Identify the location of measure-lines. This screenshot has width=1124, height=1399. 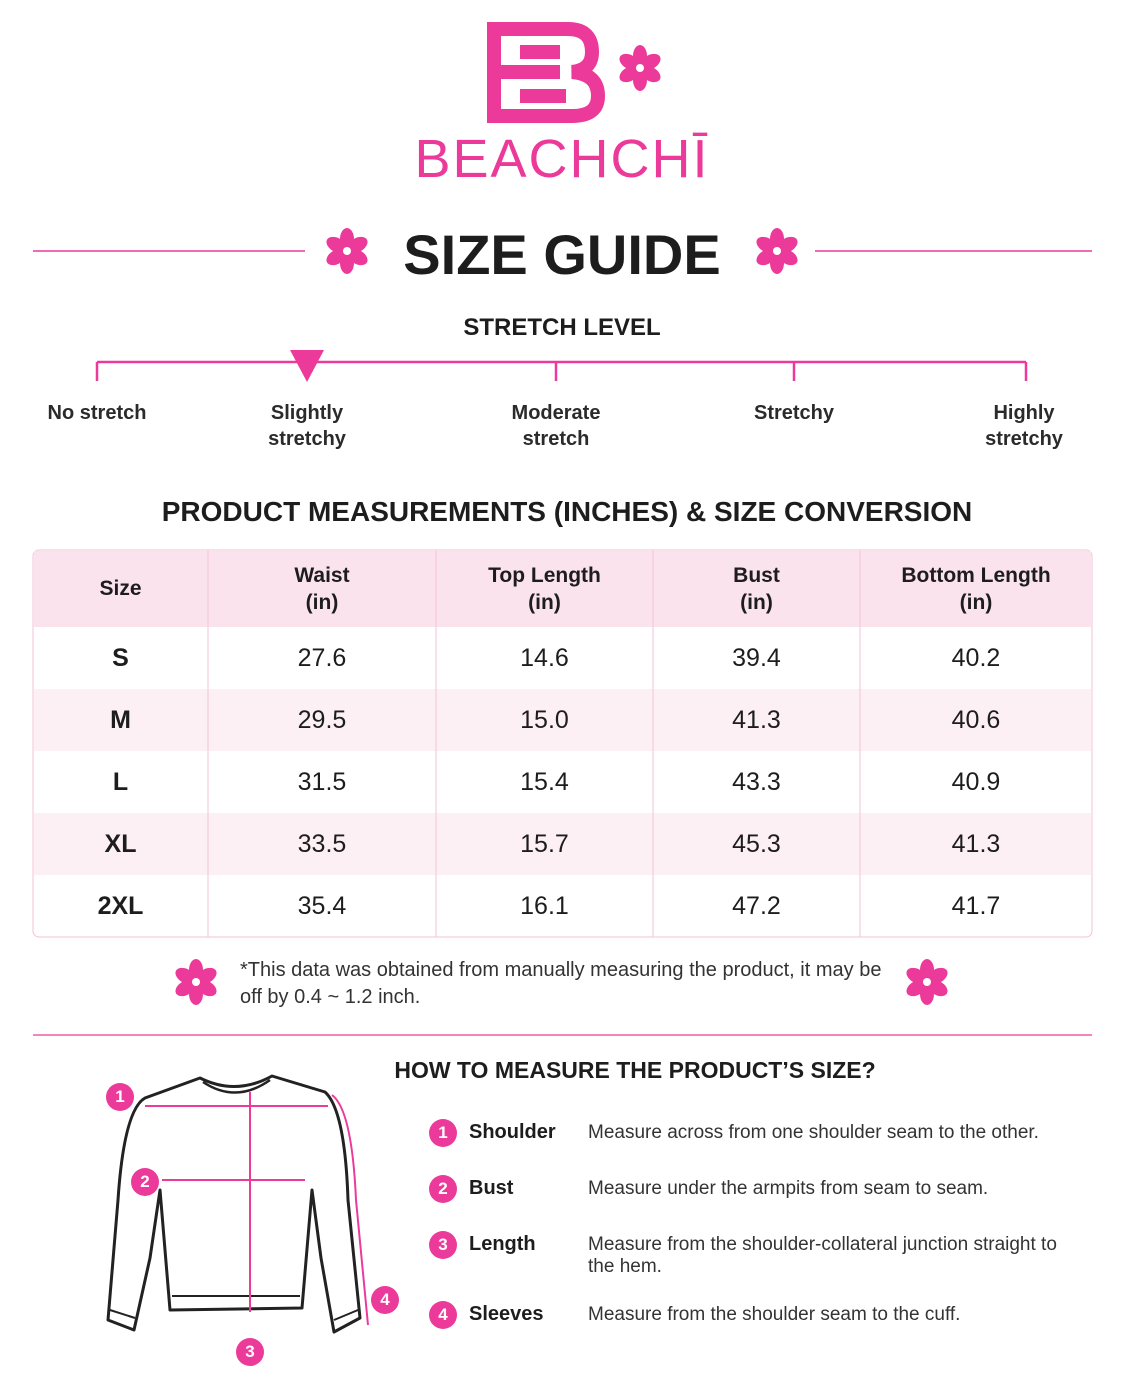
(257, 1209).